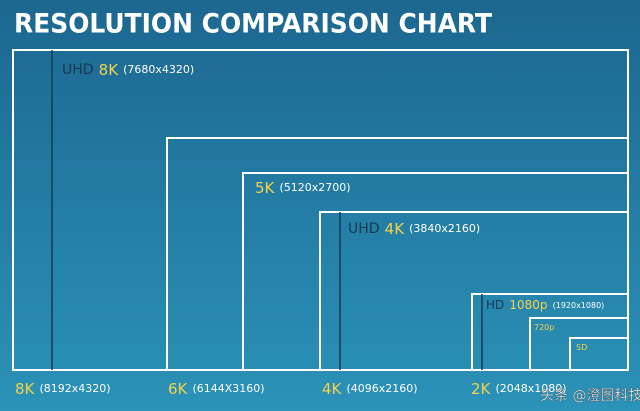  I want to click on resolution-label: SD, so click(581, 347).